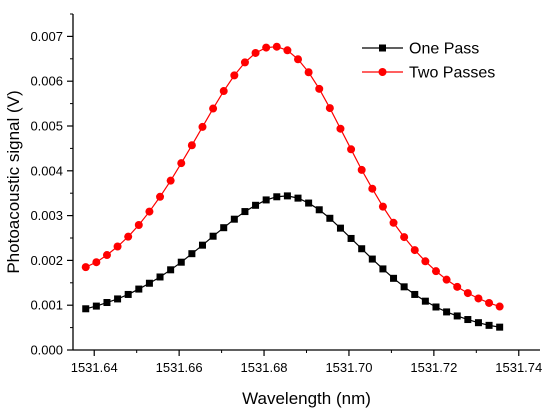 Image resolution: width=550 pixels, height=410 pixels. Describe the element at coordinates (428, 61) in the screenshot. I see `legend: One Pass Two Passes` at that location.